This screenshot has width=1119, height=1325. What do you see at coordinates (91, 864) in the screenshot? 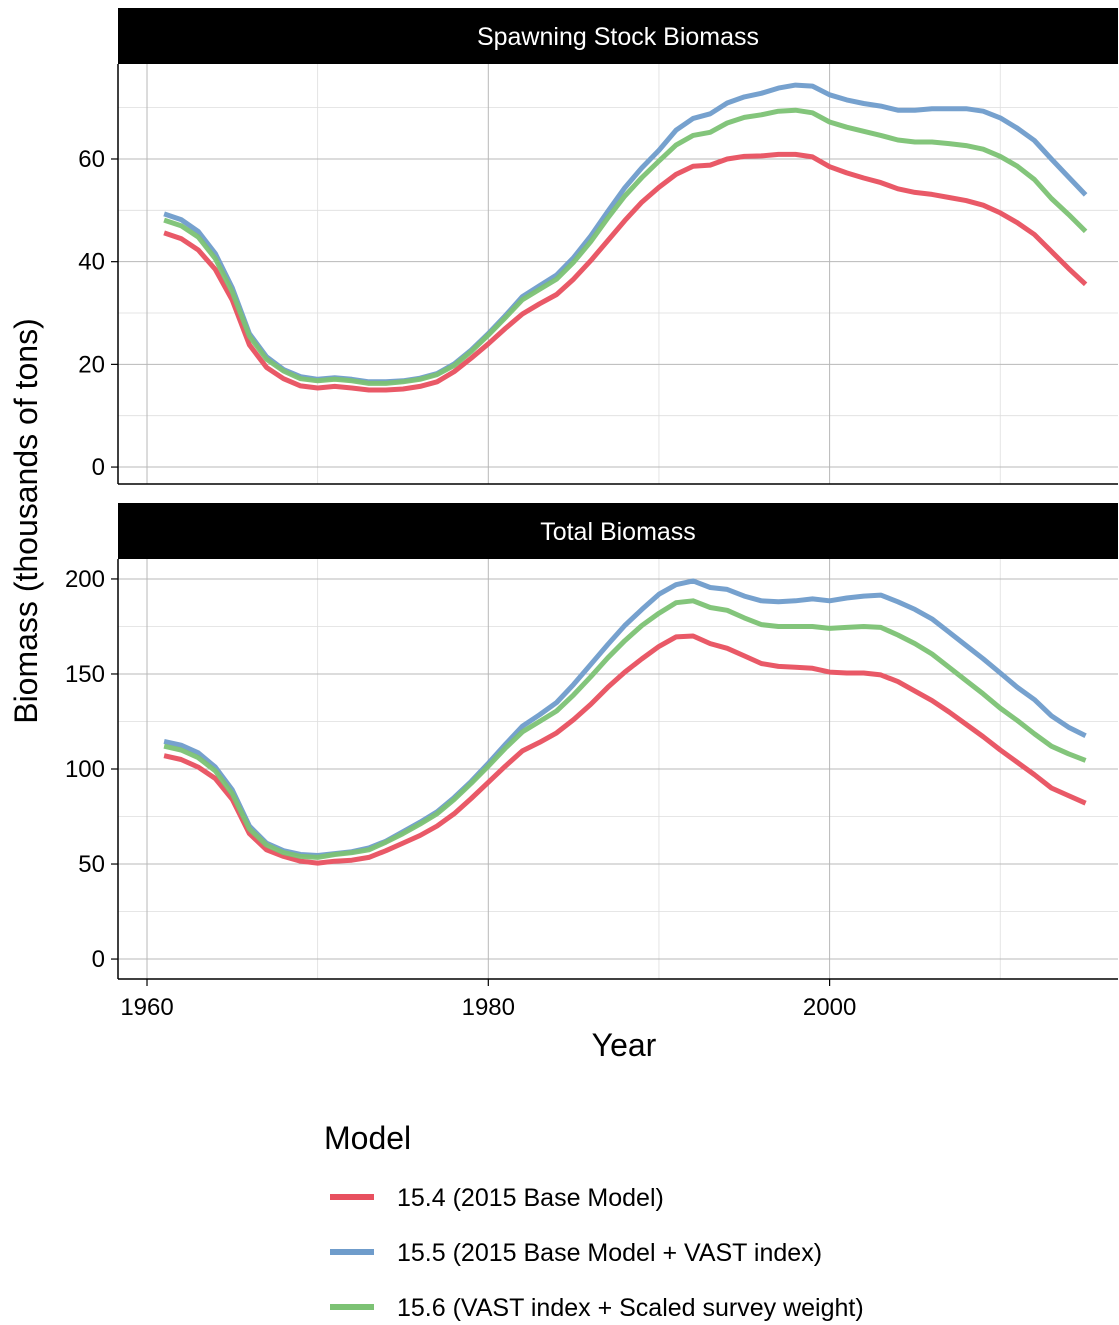
I see `y-tick-label: 50` at bounding box center [91, 864].